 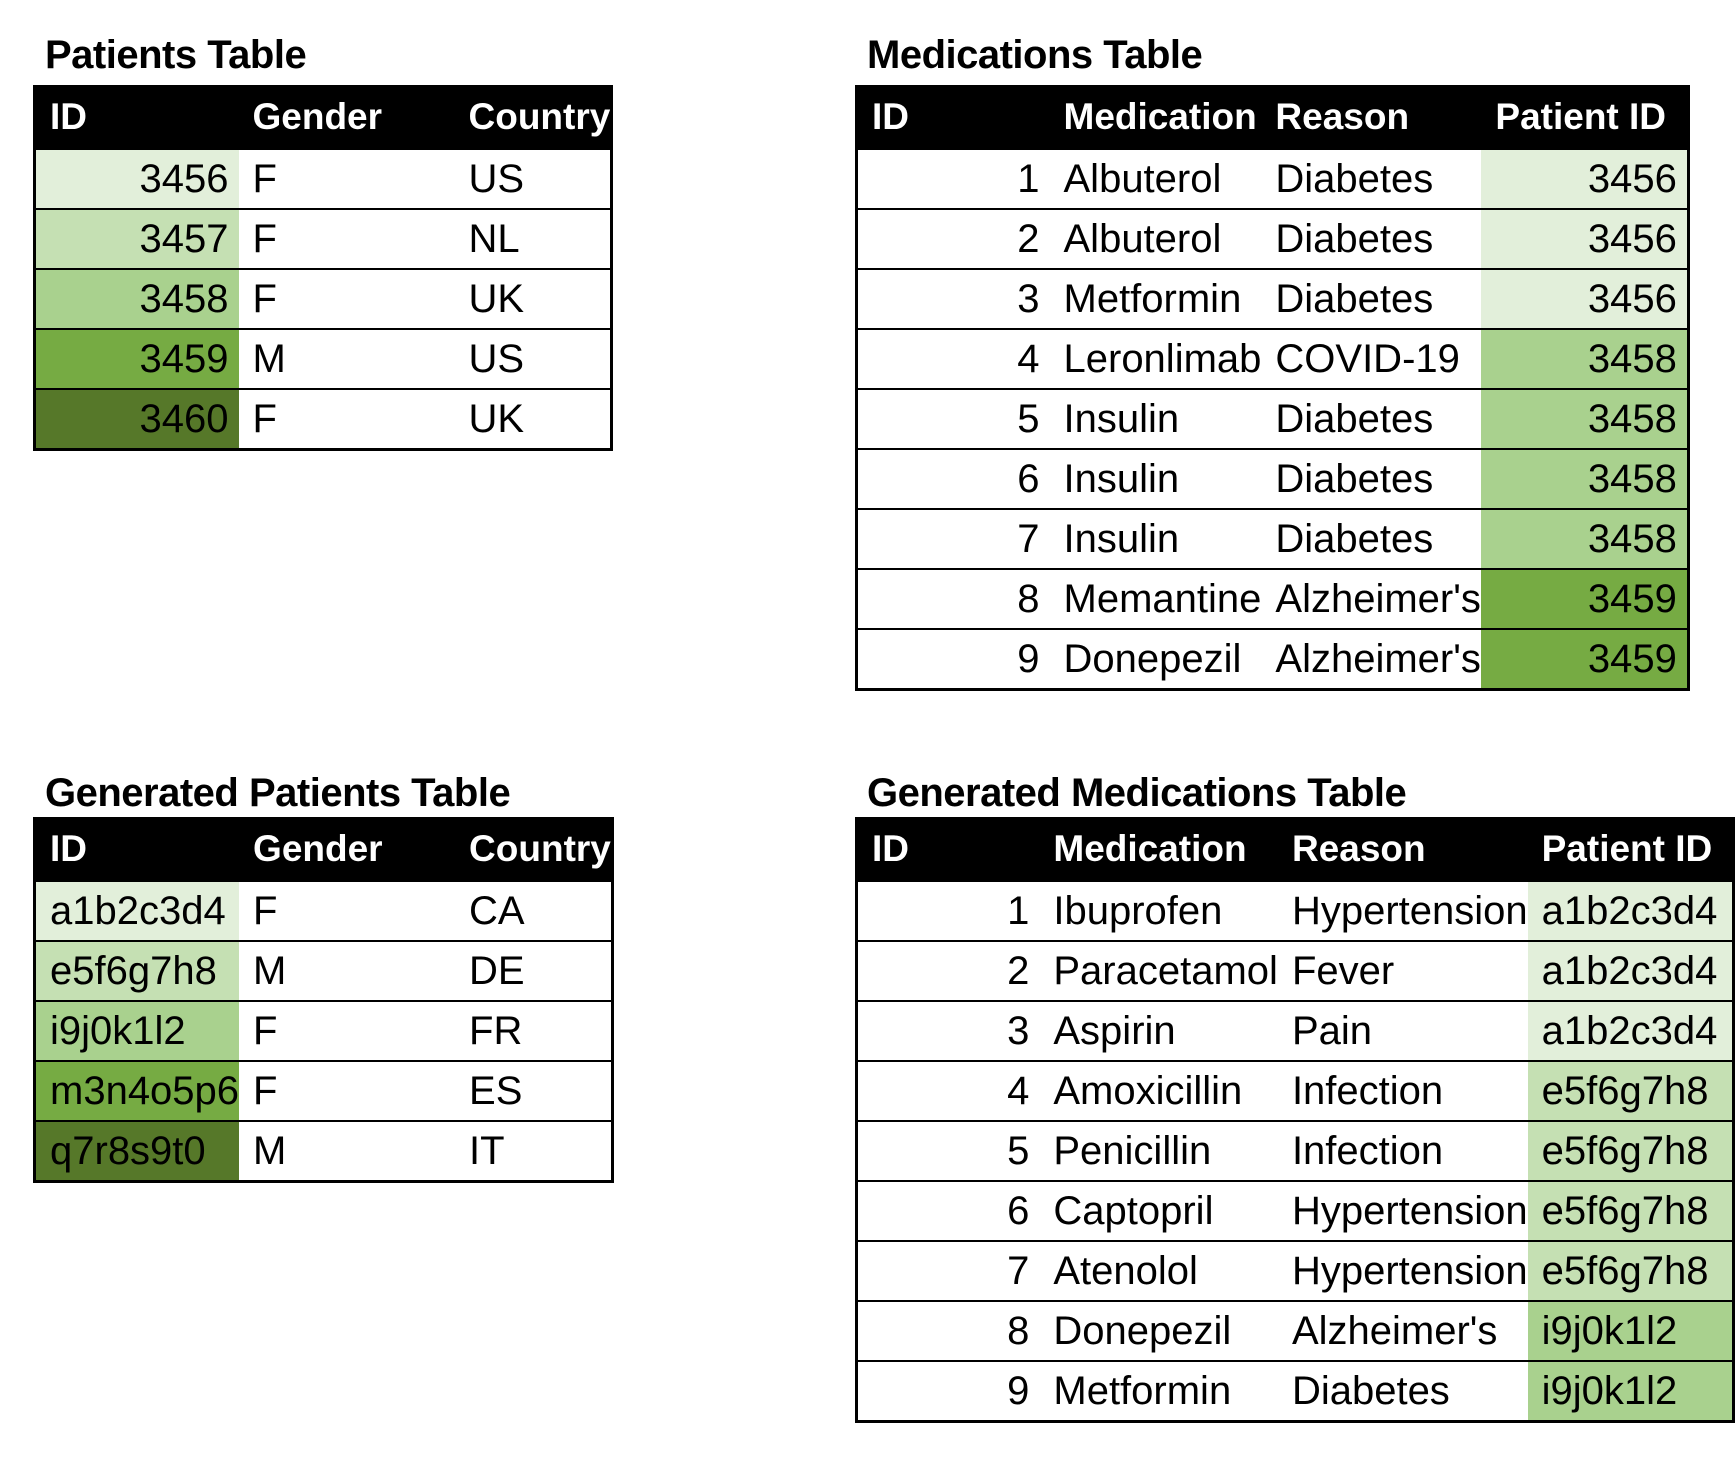 I want to click on table-cell: 8, so click(x=948, y=1330).